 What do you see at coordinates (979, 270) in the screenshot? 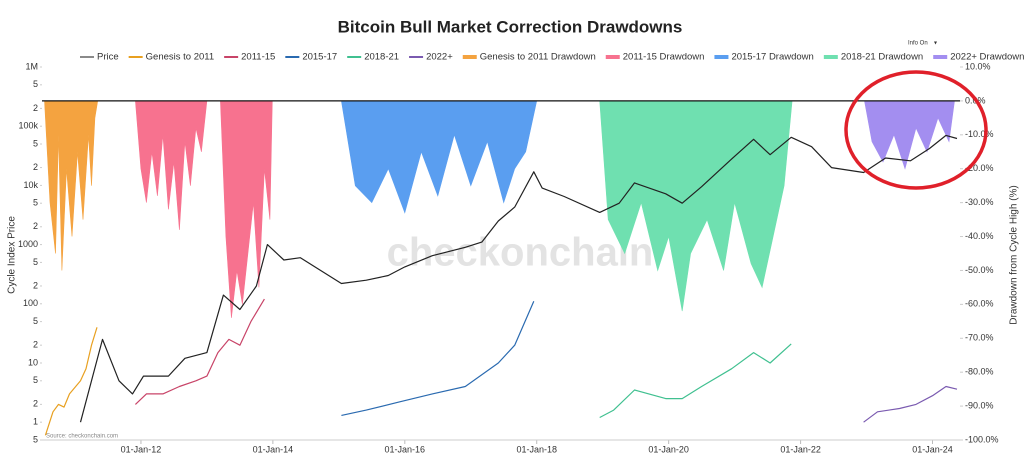
I see `y2-tick-label: -50.0%` at bounding box center [979, 270].